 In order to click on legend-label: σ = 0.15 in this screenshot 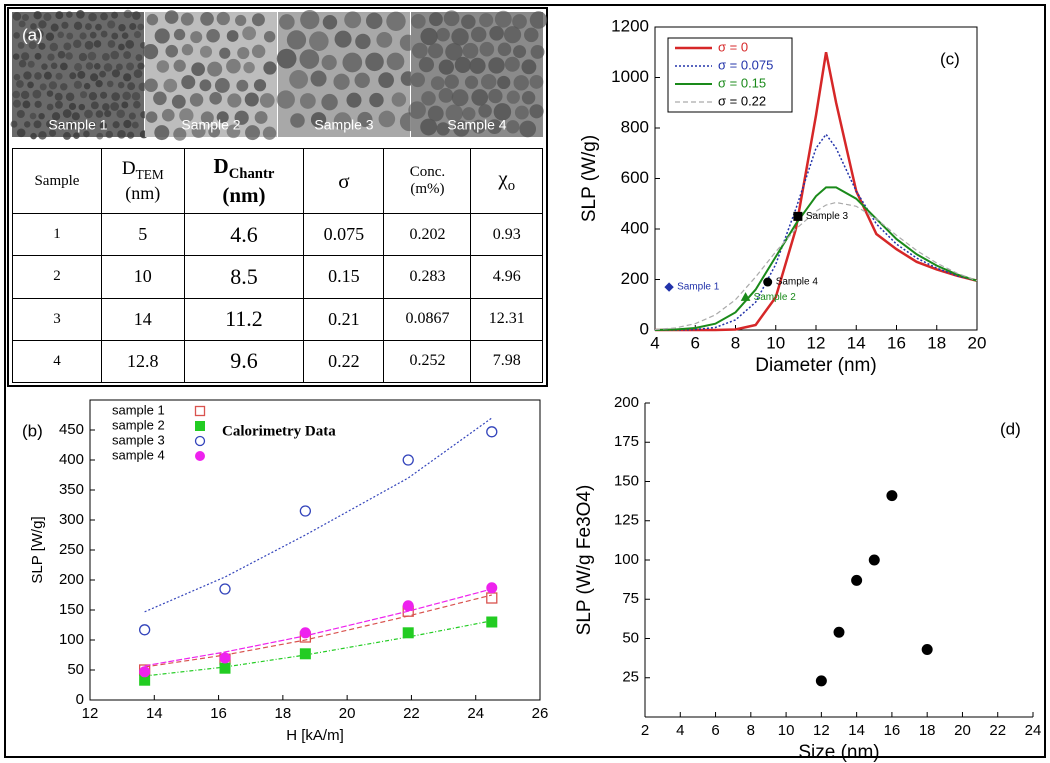, I will do `click(742, 82)`.